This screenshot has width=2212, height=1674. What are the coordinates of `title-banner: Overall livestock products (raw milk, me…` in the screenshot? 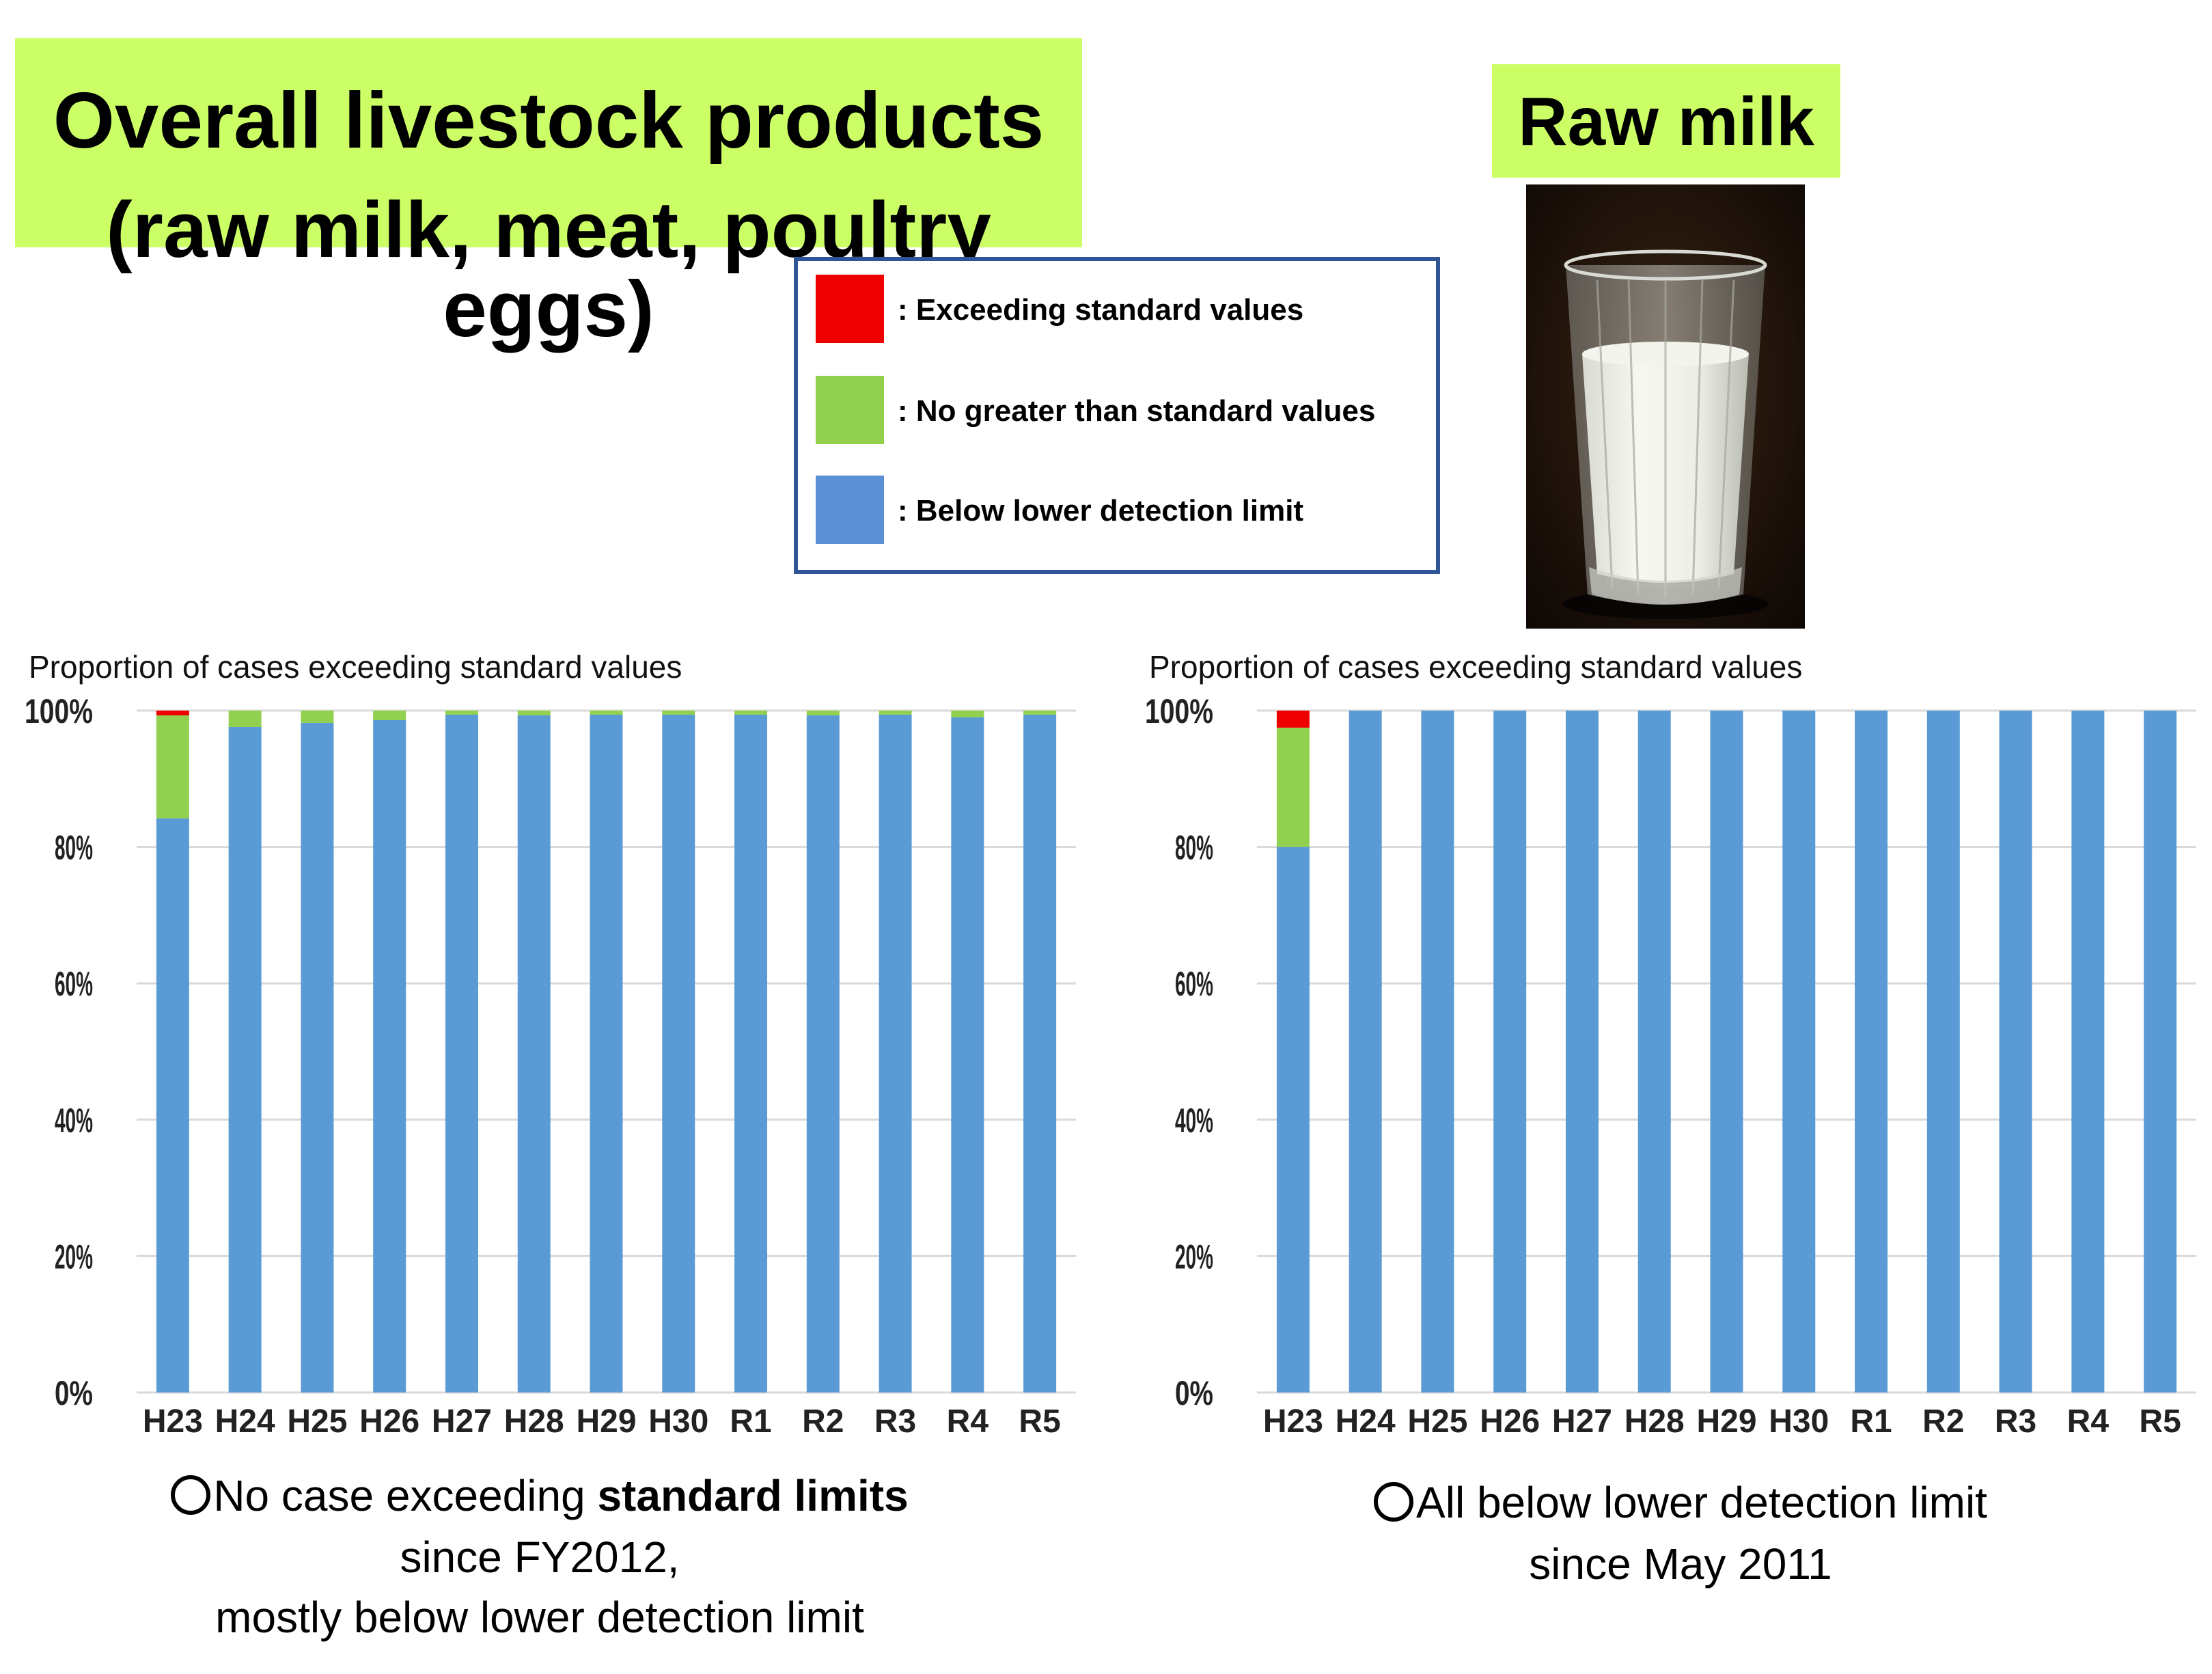 It's located at (548, 193).